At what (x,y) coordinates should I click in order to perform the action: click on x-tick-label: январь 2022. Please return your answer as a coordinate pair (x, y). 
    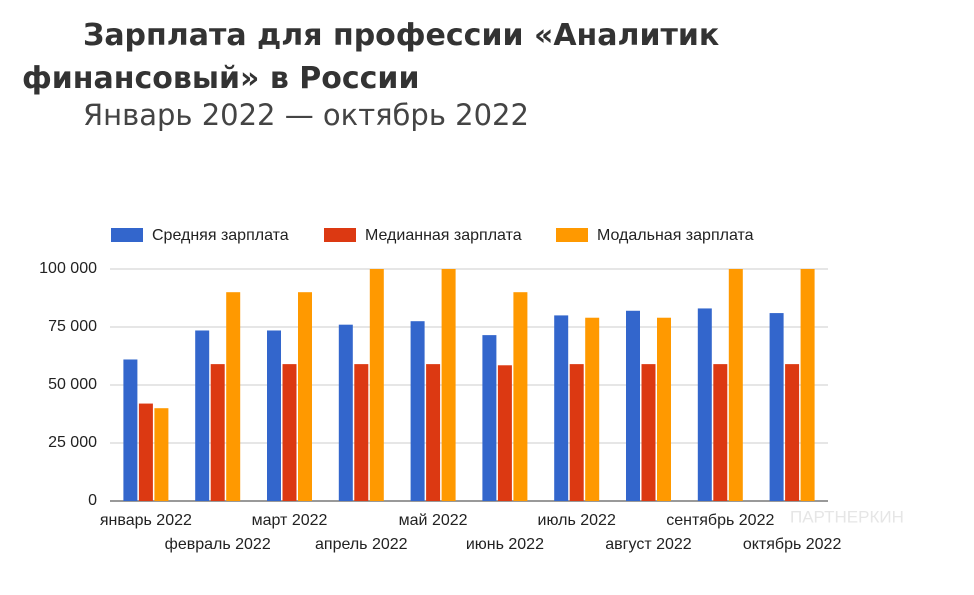
    Looking at the image, I should click on (146, 520).